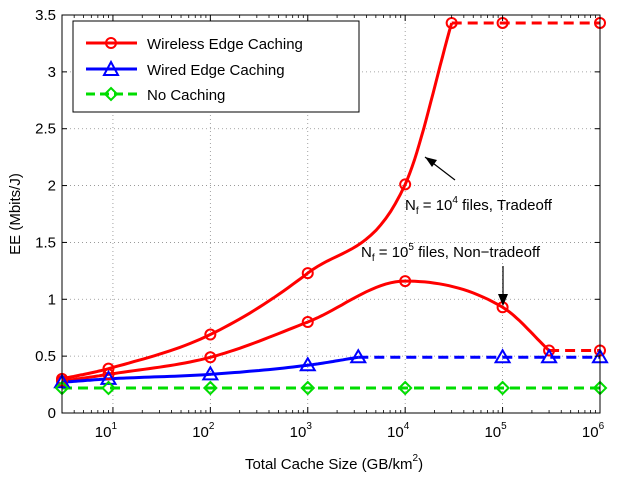  I want to click on series-1-curve-0-solid-line, so click(210, 369).